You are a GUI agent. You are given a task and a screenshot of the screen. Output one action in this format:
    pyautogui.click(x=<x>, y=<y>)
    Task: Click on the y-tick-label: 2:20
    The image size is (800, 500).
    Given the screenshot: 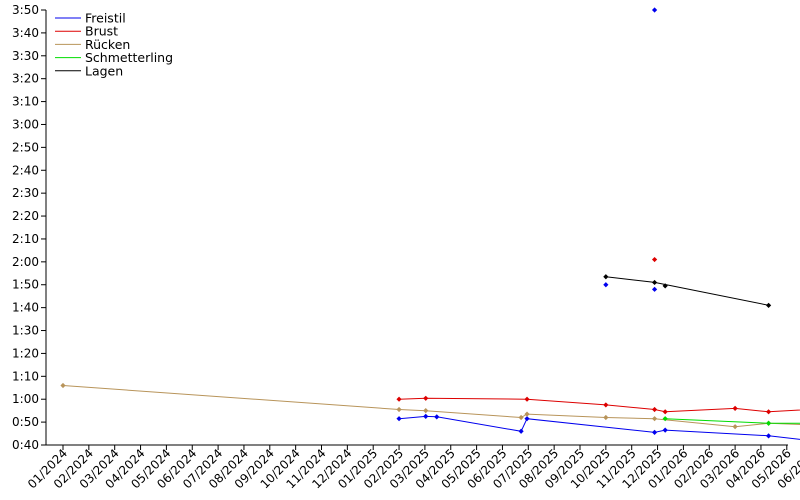 What is the action you would take?
    pyautogui.click(x=25, y=216)
    